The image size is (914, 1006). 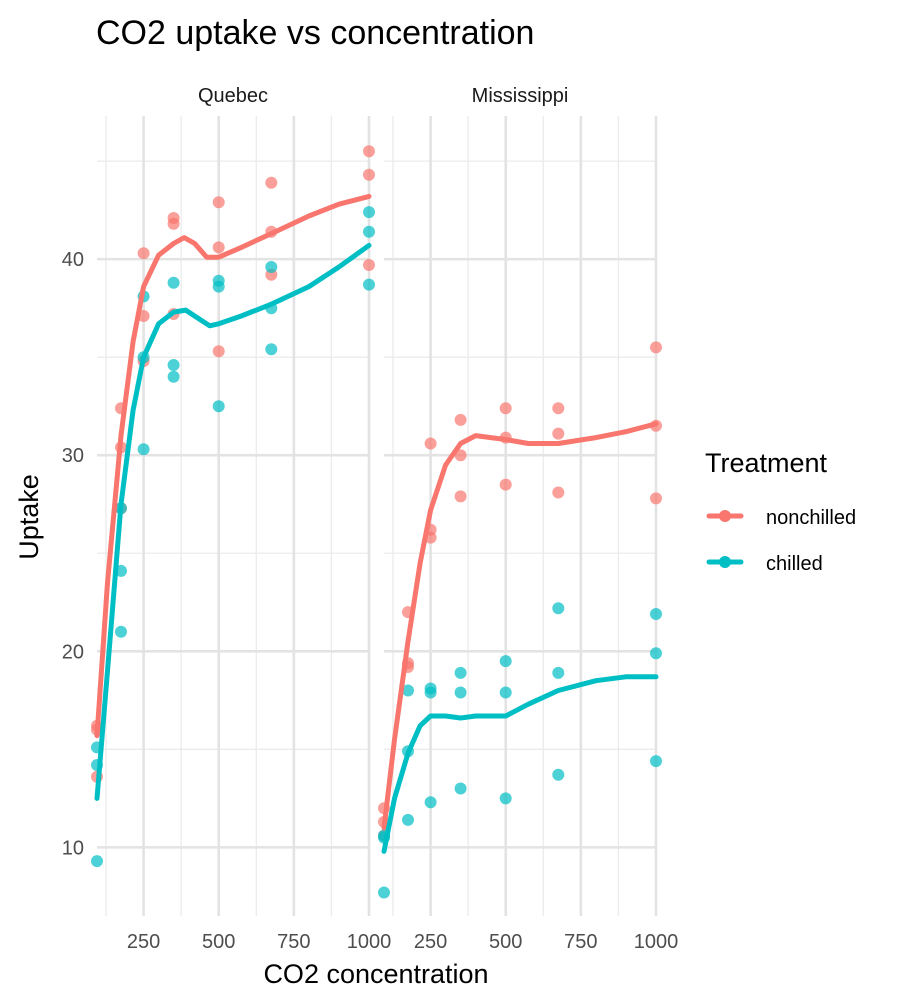 I want to click on y-tick-label: 10, so click(x=73, y=848).